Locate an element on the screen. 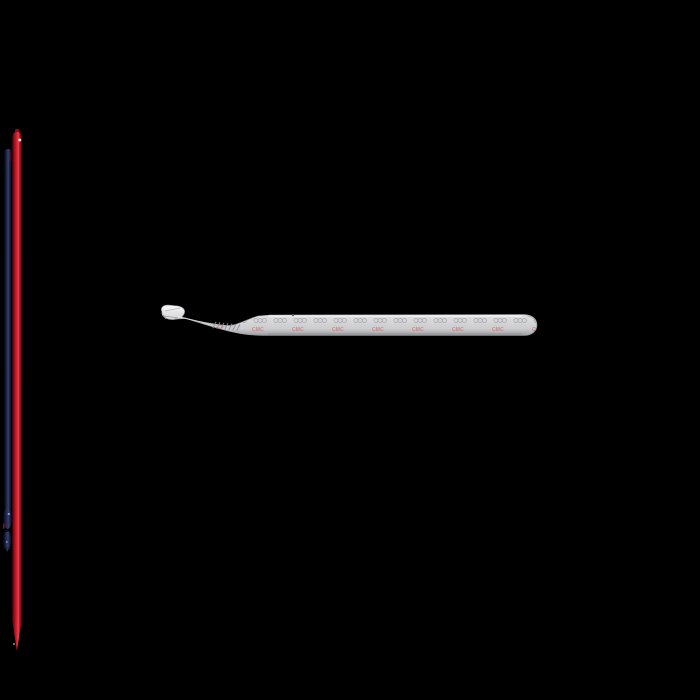 Image resolution: width=700 pixels, height=700 pixels. blade-under-shade is located at coordinates (171, 317).